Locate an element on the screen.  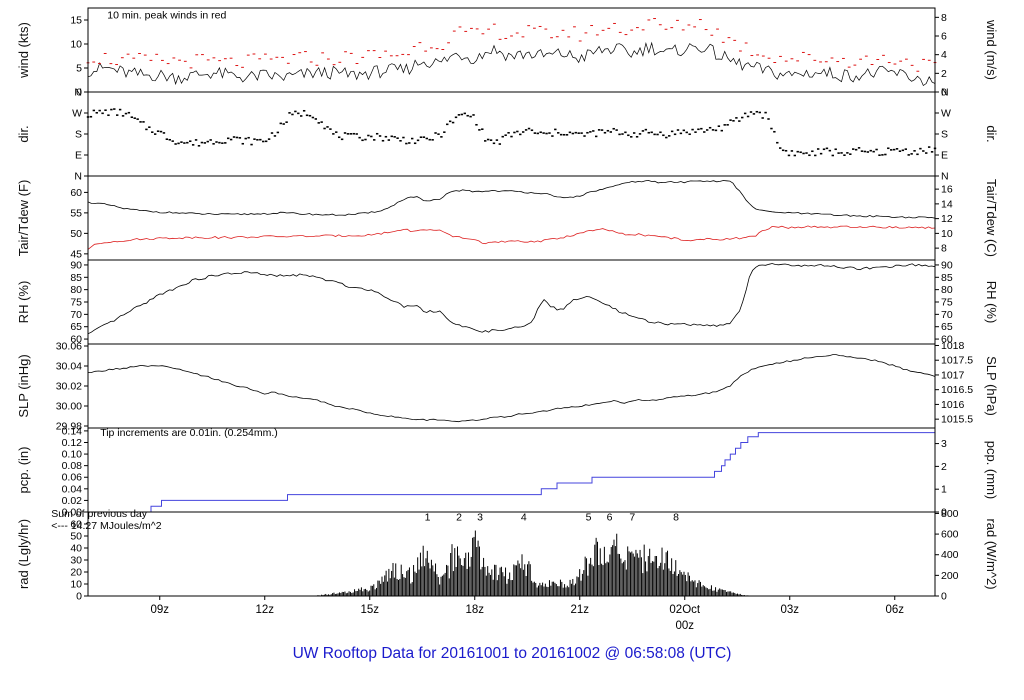
svg-text: 15z is located at coordinates (369, 610).